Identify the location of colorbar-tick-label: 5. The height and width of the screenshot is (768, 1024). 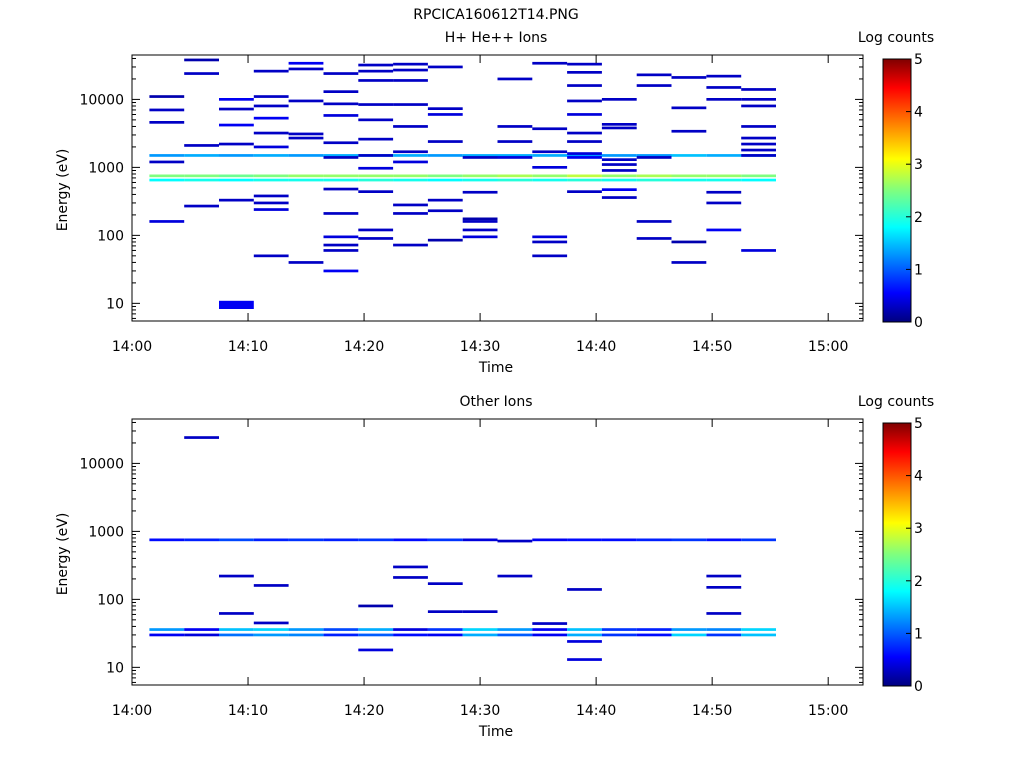
(918, 424).